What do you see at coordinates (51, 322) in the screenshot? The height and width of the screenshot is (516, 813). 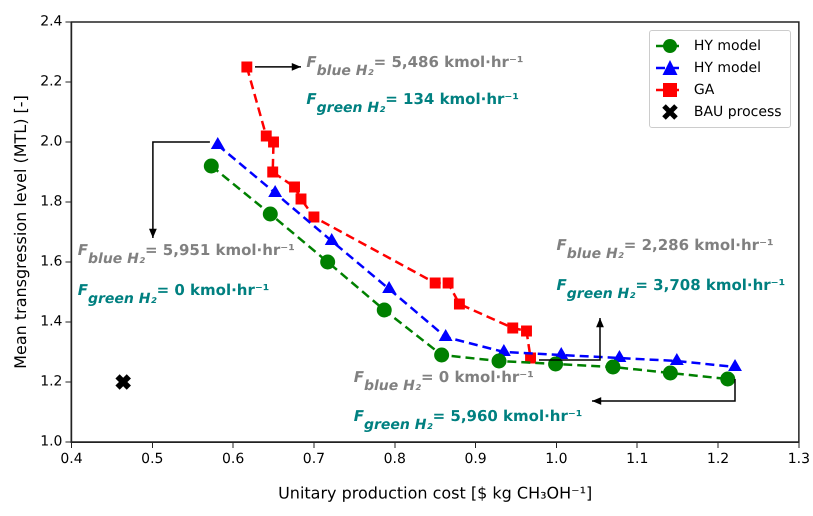 I see `y-tick-label: 1.4` at bounding box center [51, 322].